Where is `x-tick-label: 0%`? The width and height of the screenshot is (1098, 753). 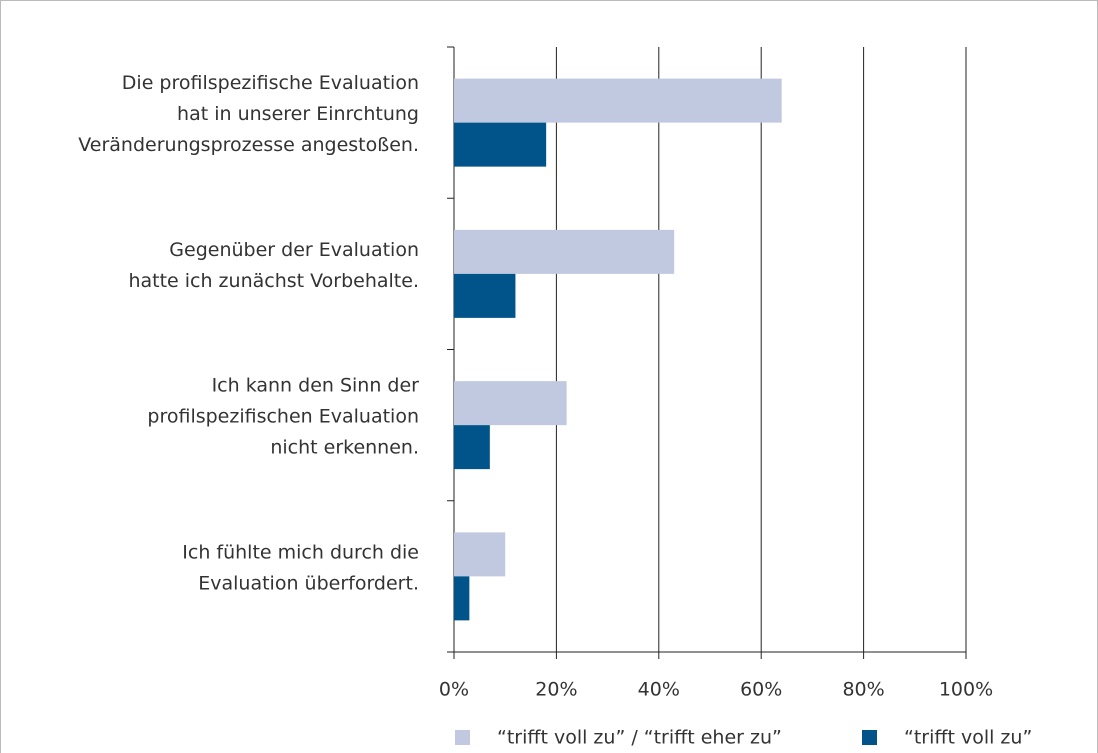
x-tick-label: 0% is located at coordinates (454, 690).